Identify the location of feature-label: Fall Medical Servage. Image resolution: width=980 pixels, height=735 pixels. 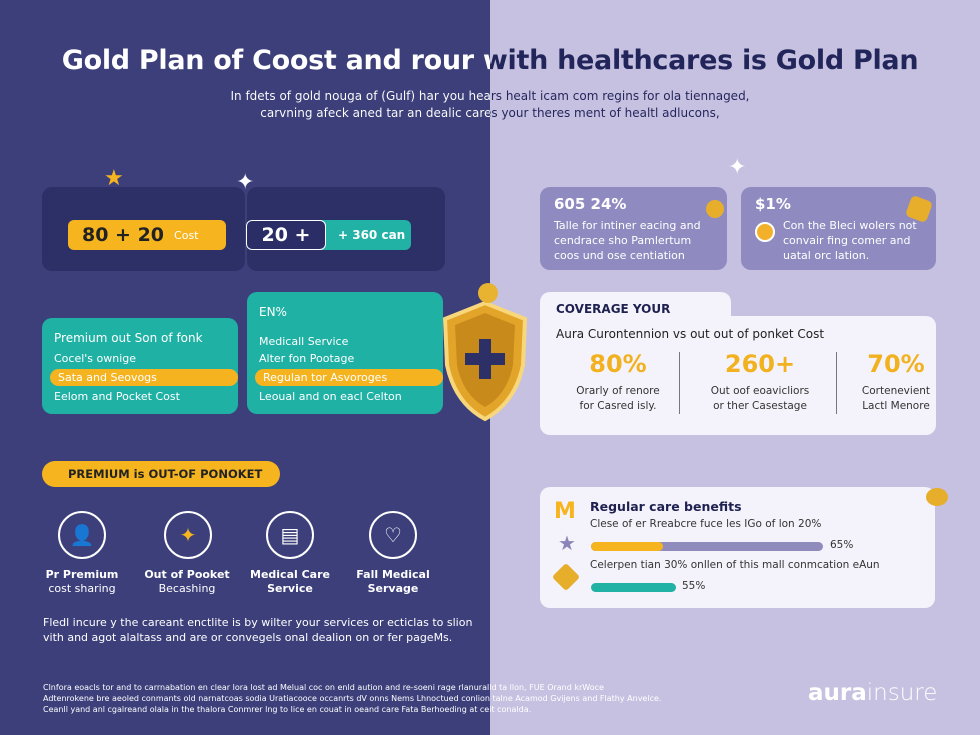
(393, 581).